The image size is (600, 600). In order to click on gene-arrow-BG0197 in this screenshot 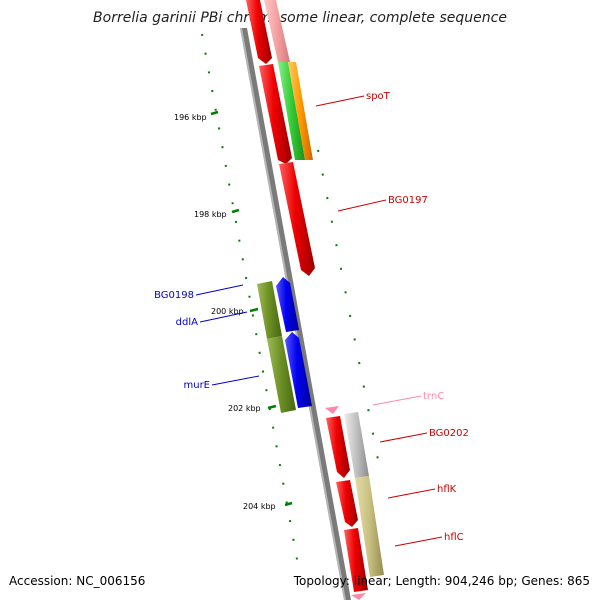, I will do `click(297, 219)`.